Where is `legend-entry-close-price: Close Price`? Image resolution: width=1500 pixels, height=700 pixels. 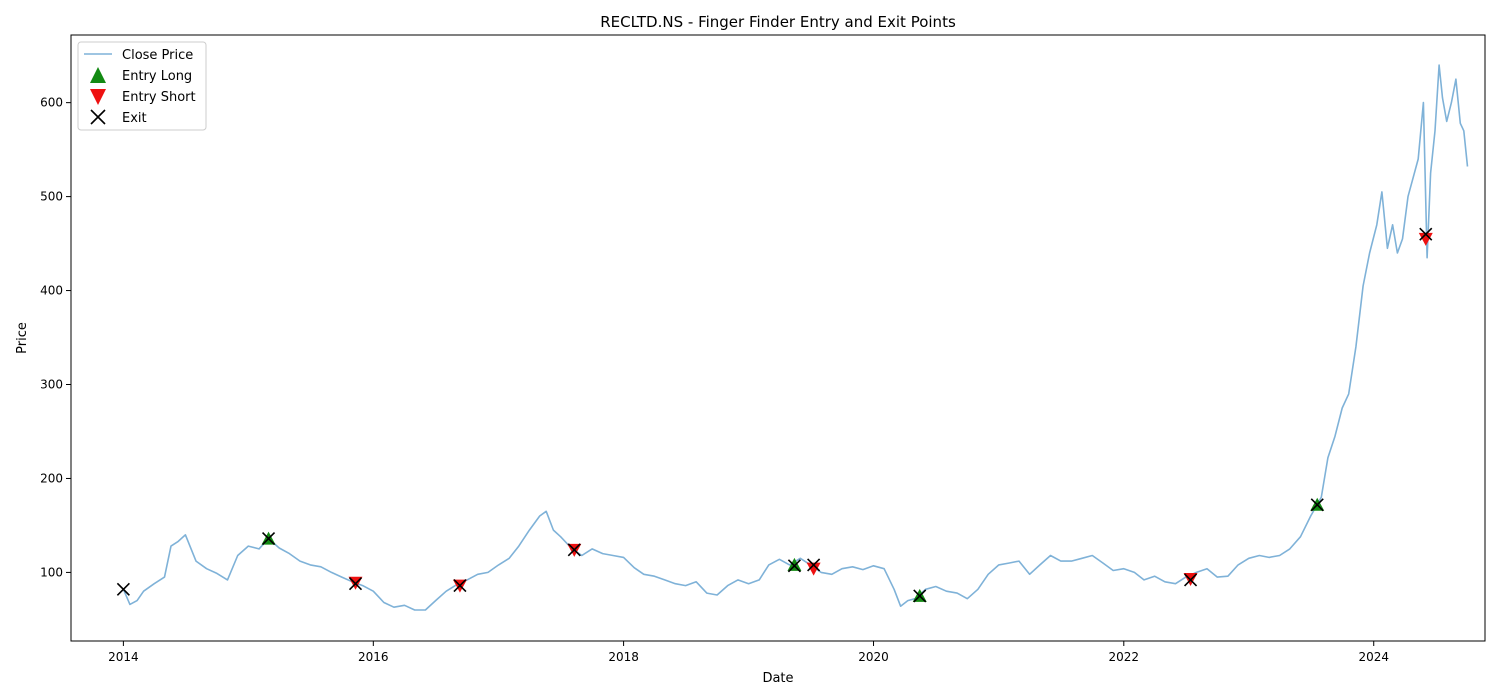
legend-entry-close-price: Close Price is located at coordinates (138, 55).